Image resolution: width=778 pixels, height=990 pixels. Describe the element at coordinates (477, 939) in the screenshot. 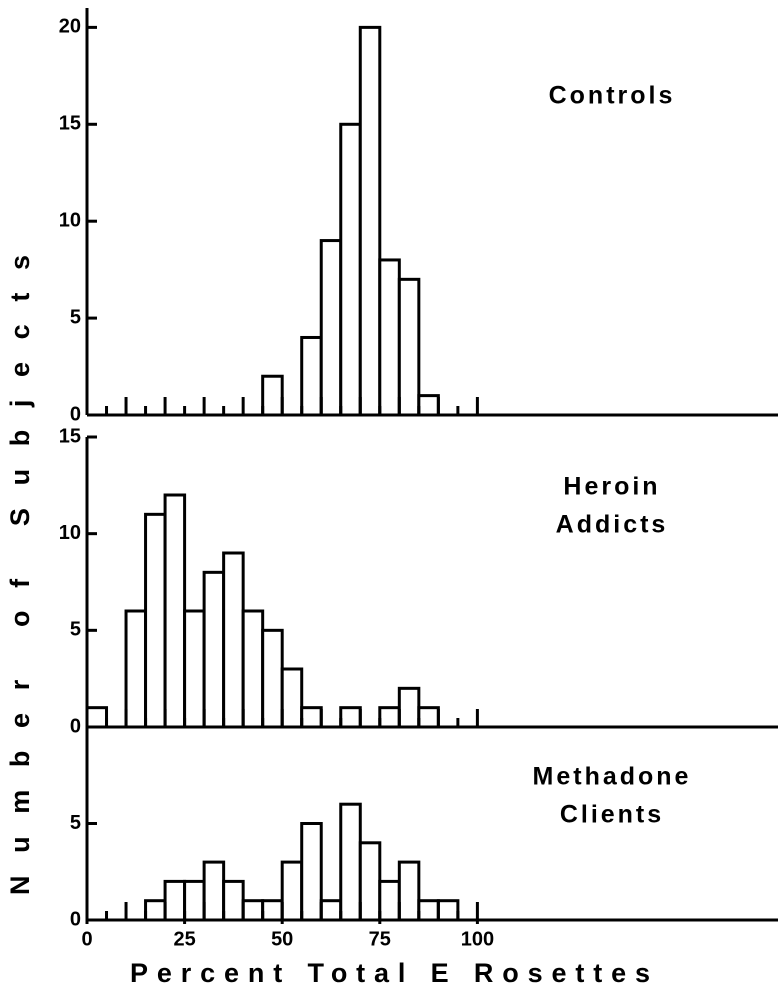

I see `x-tick-label: 100` at that location.